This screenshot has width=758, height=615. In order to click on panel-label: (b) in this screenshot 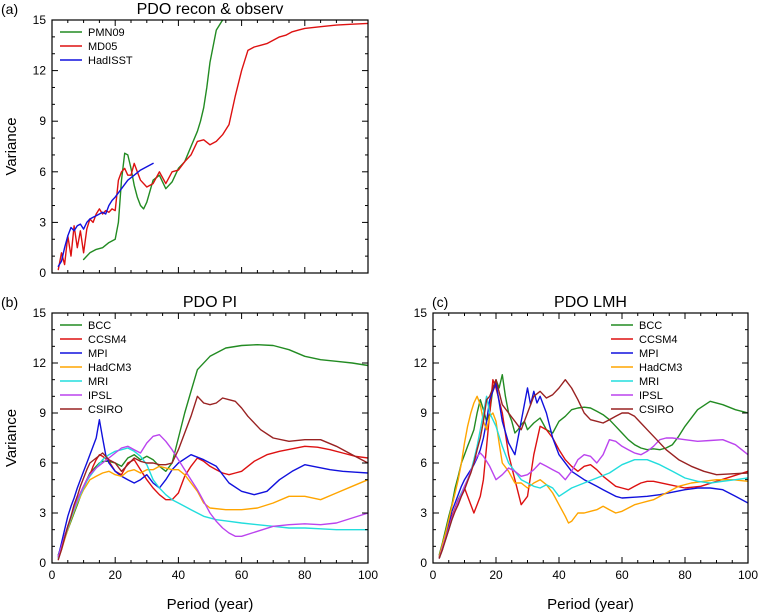, I will do `click(9, 302)`.